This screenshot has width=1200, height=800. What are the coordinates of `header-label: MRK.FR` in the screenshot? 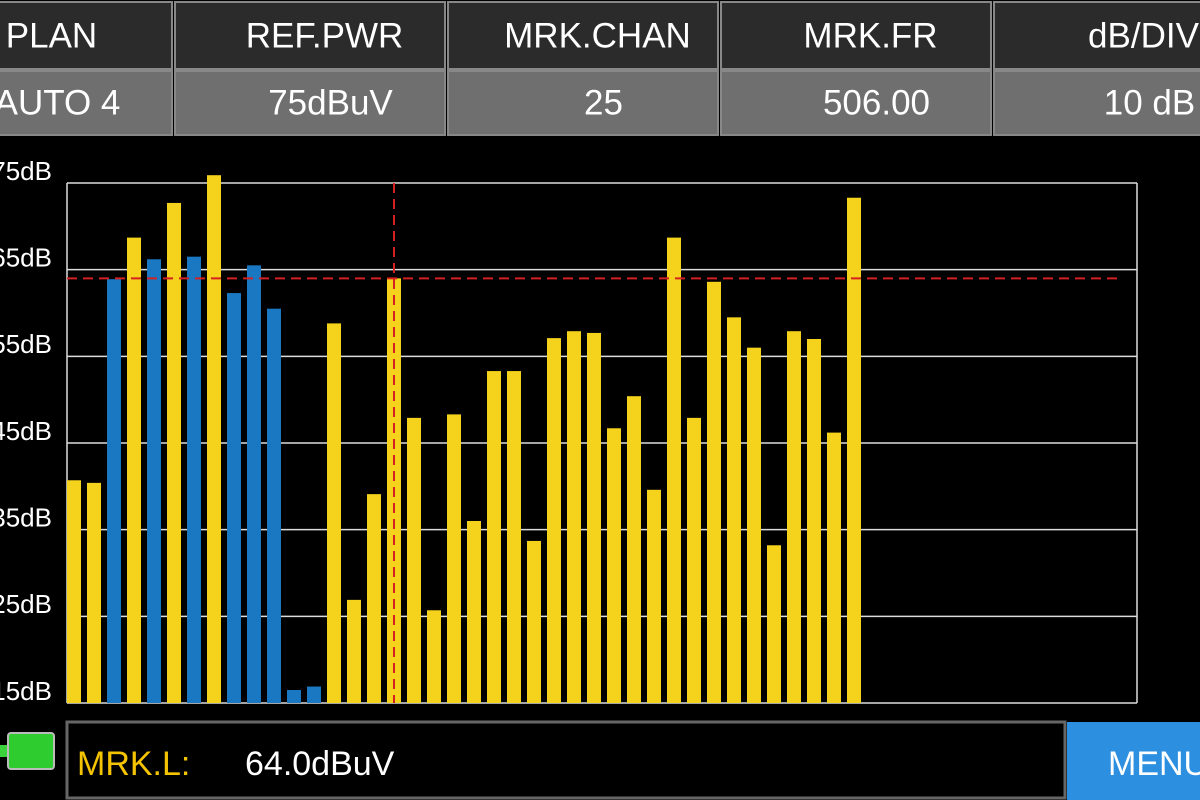 It's located at (870, 35).